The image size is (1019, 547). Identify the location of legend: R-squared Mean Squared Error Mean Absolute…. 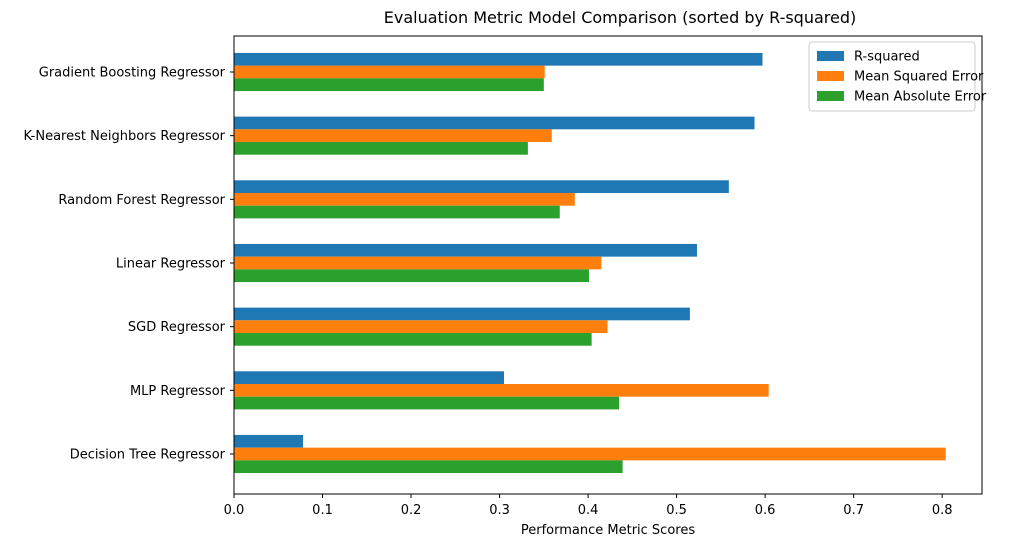
(897, 76).